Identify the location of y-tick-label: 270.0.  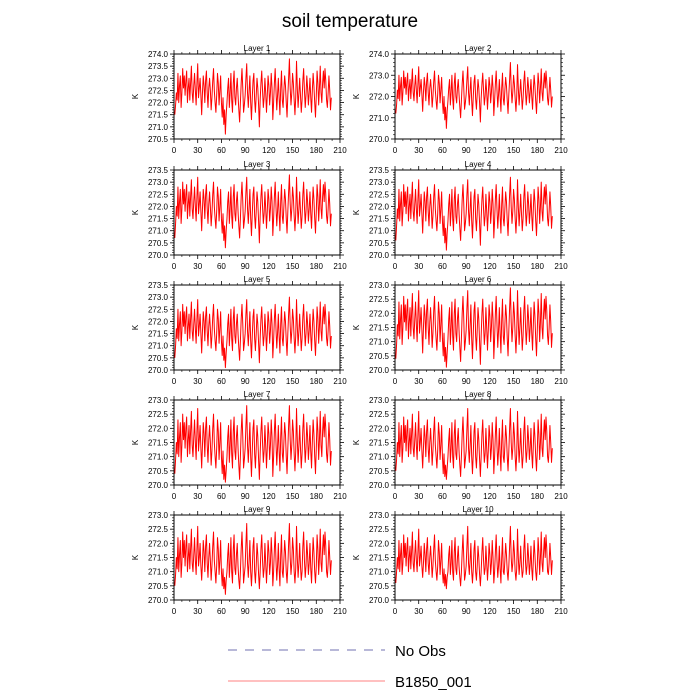
(379, 370).